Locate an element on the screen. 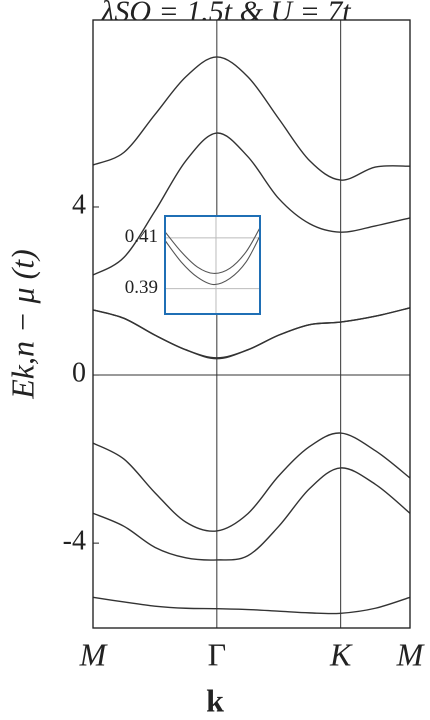  y-tick-label: -4 is located at coordinates (74, 541).